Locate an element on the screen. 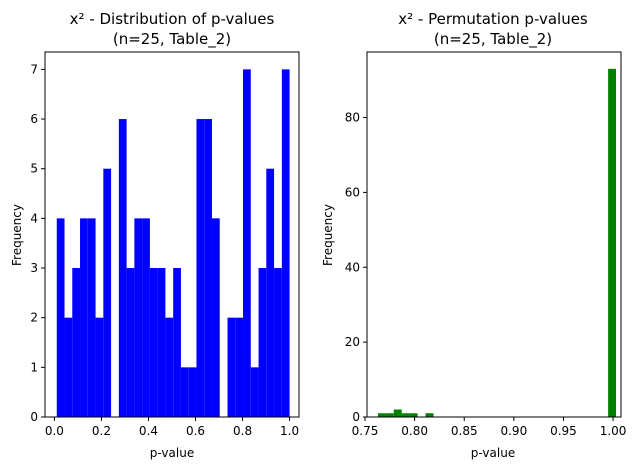  right-chart-title-line2: (n=25, Table_2) is located at coordinates (493, 39).